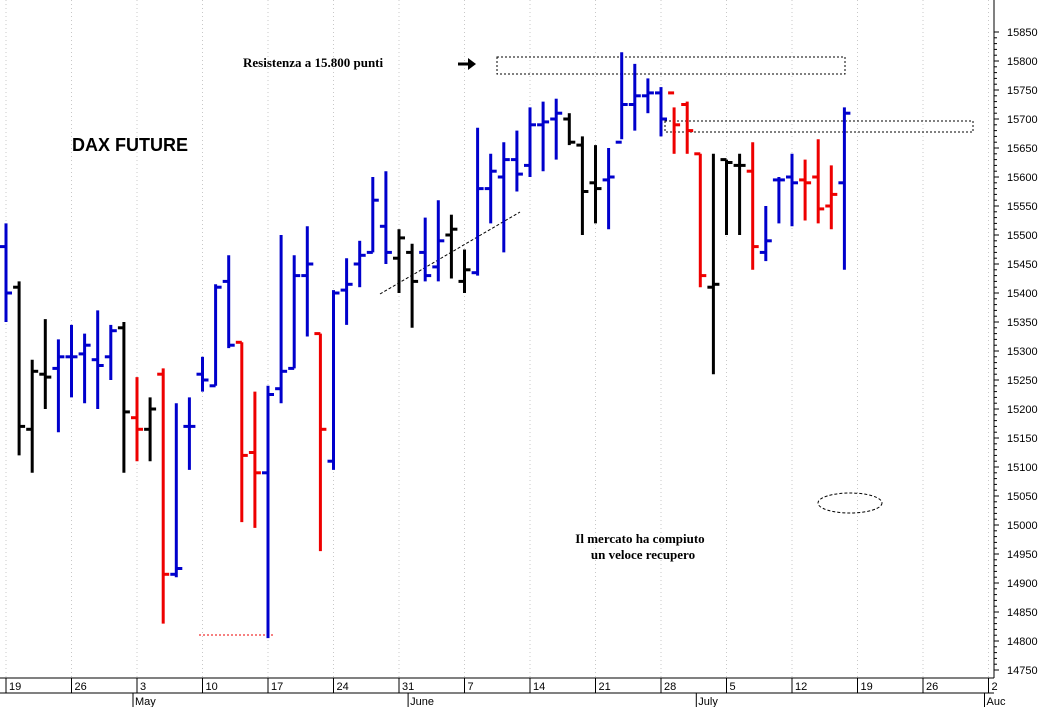 The height and width of the screenshot is (707, 1042). Describe the element at coordinates (1022, 642) in the screenshot. I see `y-tick-label: 14800` at that location.